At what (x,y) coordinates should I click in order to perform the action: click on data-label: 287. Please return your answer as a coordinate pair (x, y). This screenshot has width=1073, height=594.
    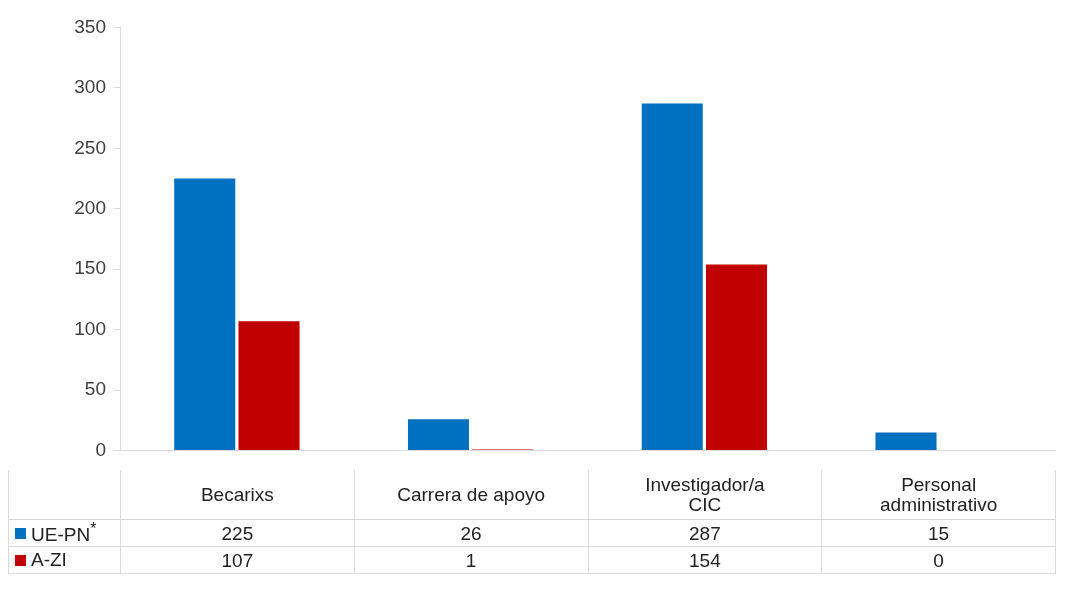
    Looking at the image, I should click on (705, 533).